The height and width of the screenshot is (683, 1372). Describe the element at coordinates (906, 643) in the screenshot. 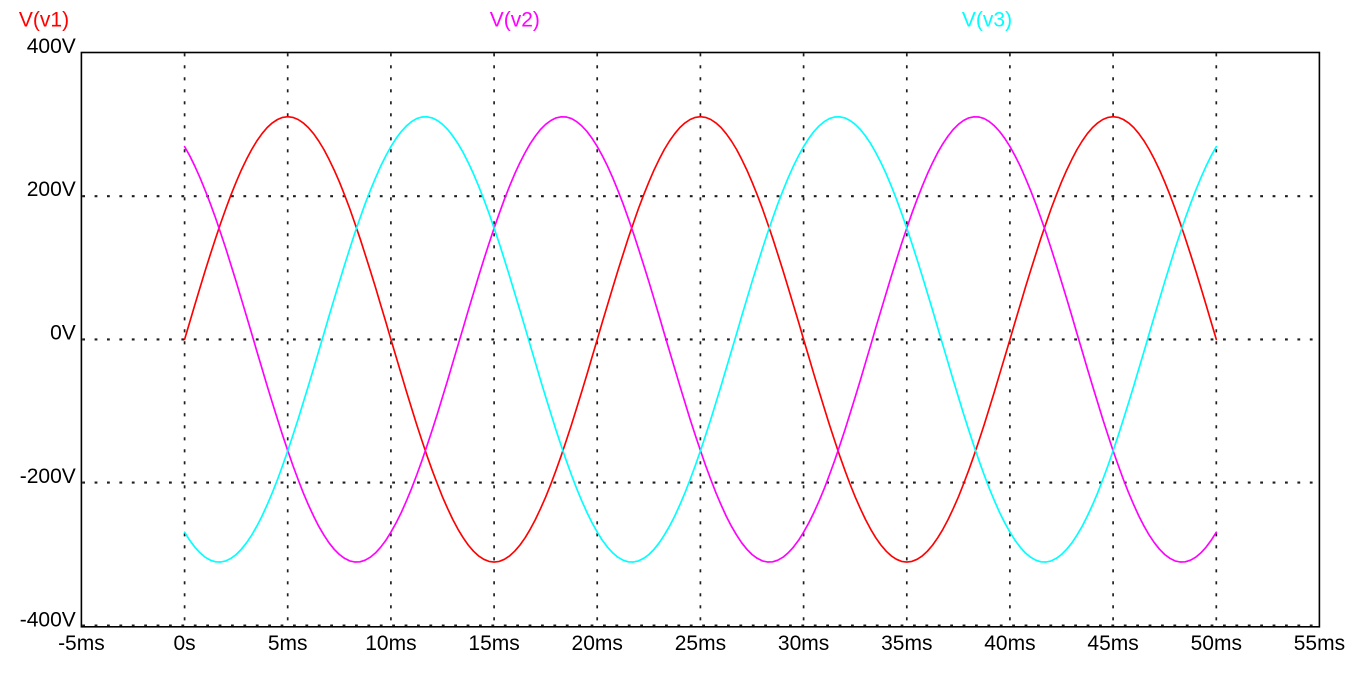

I see `svg-text: 35ms` at that location.